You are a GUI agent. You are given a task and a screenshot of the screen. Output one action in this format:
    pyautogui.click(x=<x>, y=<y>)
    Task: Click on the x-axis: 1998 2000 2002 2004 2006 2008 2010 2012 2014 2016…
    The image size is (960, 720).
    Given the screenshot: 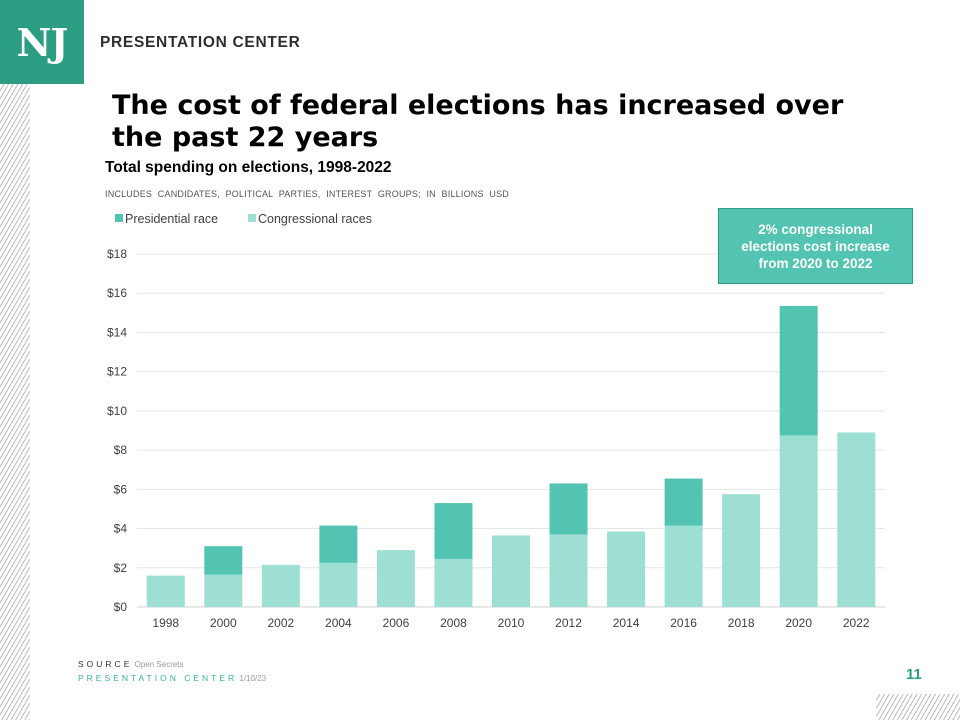 What is the action you would take?
    pyautogui.click(x=510, y=623)
    